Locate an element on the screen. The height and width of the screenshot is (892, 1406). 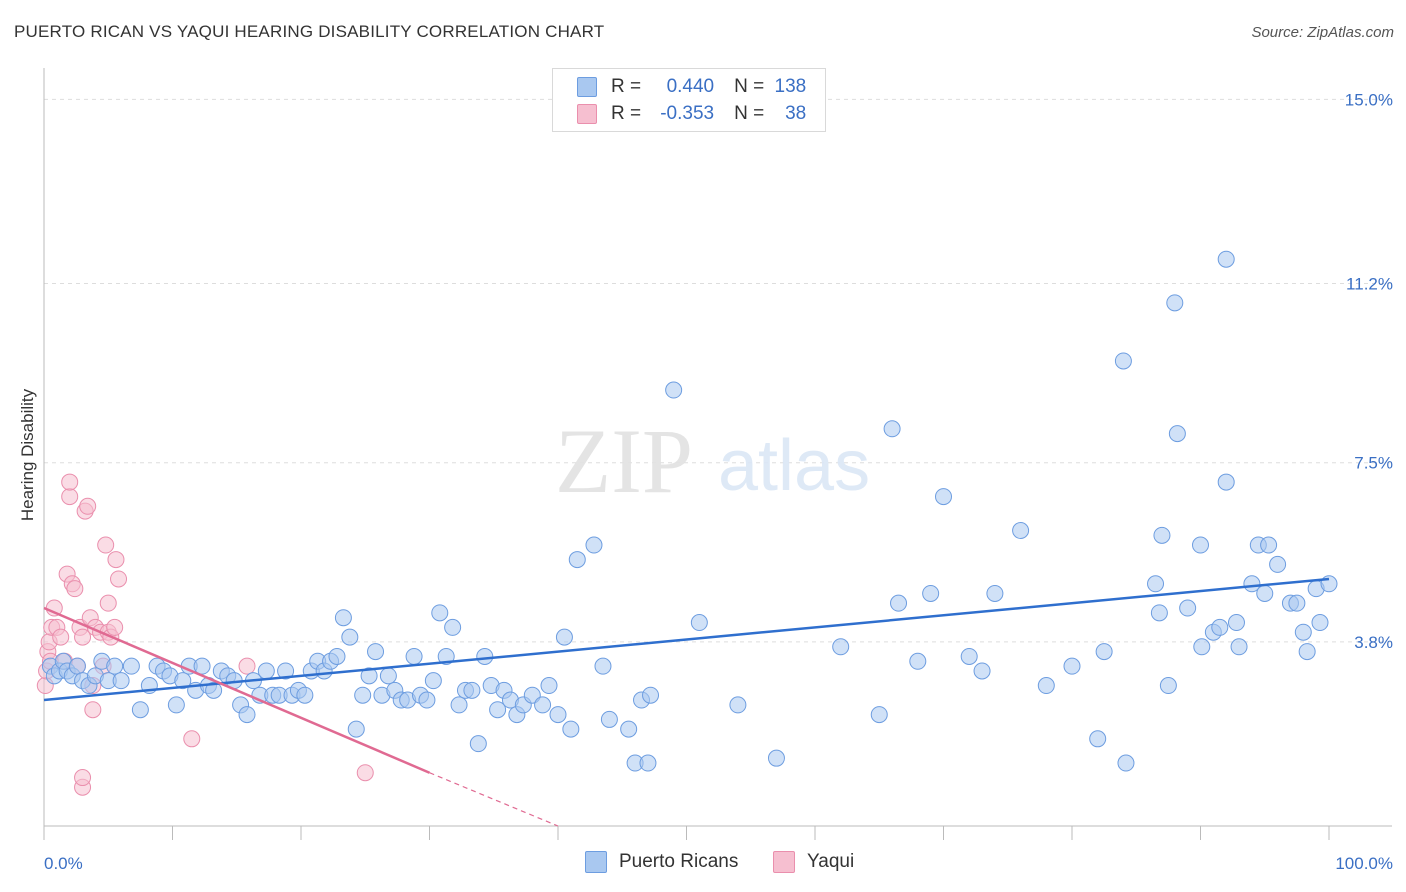
series-name: Puerto Ricans is located at coordinates (679, 861).